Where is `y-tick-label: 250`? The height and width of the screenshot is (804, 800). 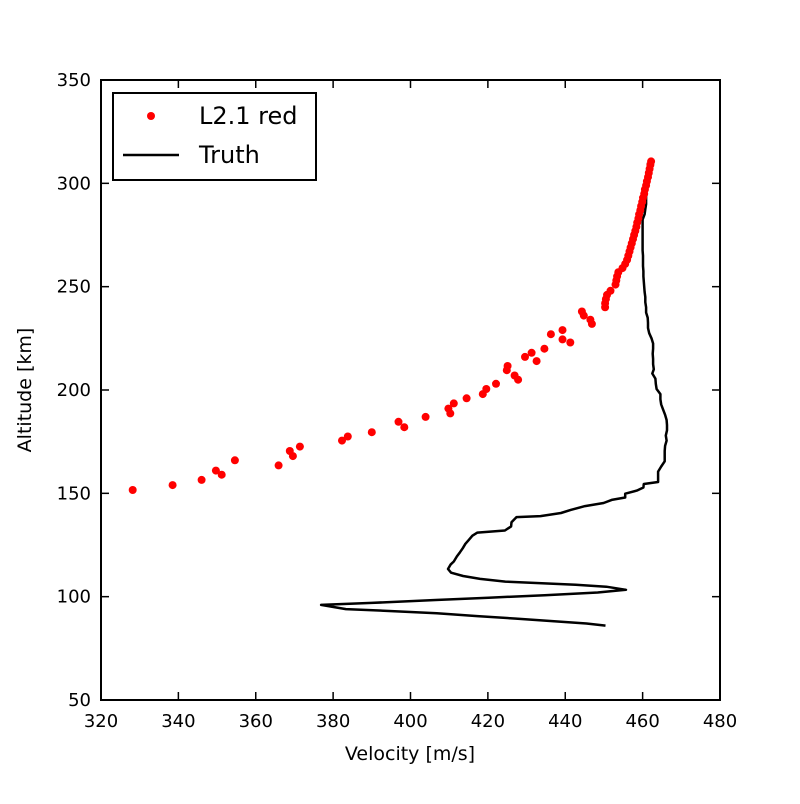 y-tick-label: 250 is located at coordinates (74, 287).